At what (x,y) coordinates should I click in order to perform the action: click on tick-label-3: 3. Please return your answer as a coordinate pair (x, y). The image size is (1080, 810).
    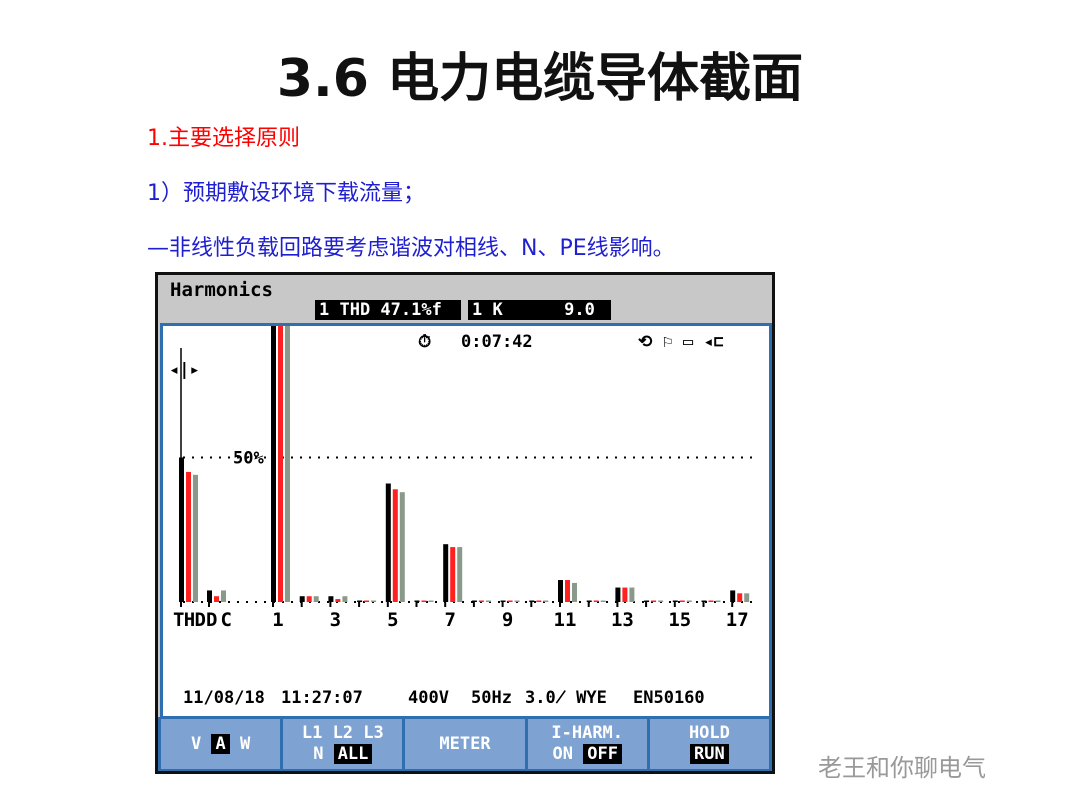
    Looking at the image, I should click on (335, 620).